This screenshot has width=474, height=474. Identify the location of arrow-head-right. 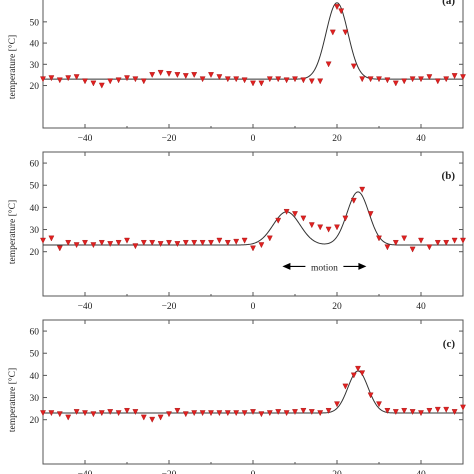
(362, 266).